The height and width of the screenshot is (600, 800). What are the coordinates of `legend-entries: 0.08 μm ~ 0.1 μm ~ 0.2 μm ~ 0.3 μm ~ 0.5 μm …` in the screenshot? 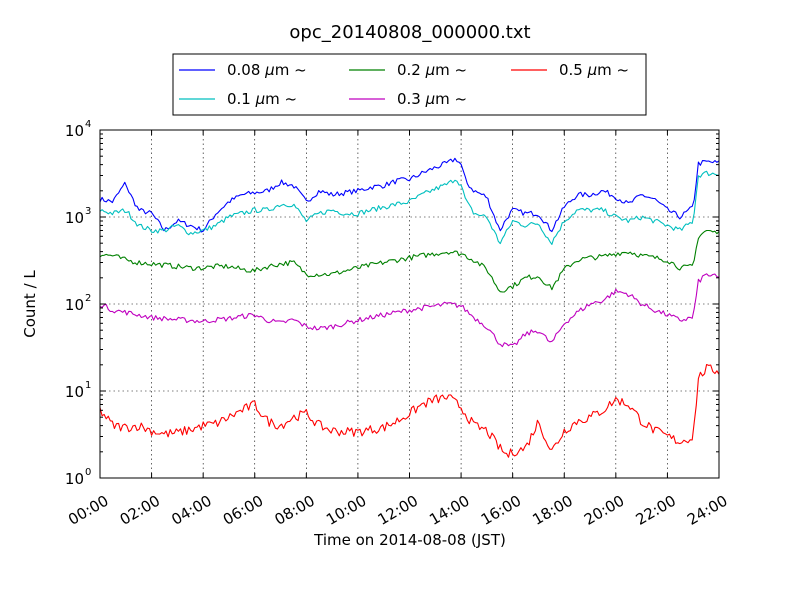 It's located at (404, 84).